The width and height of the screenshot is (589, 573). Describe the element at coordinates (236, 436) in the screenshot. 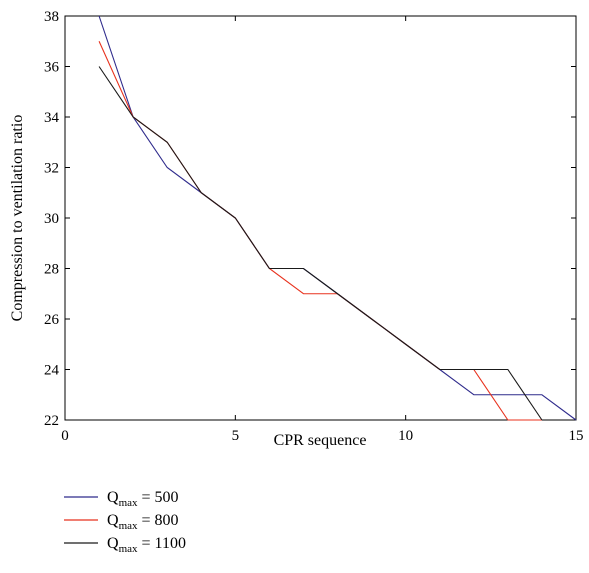

I see `x-tick-label: 5` at that location.